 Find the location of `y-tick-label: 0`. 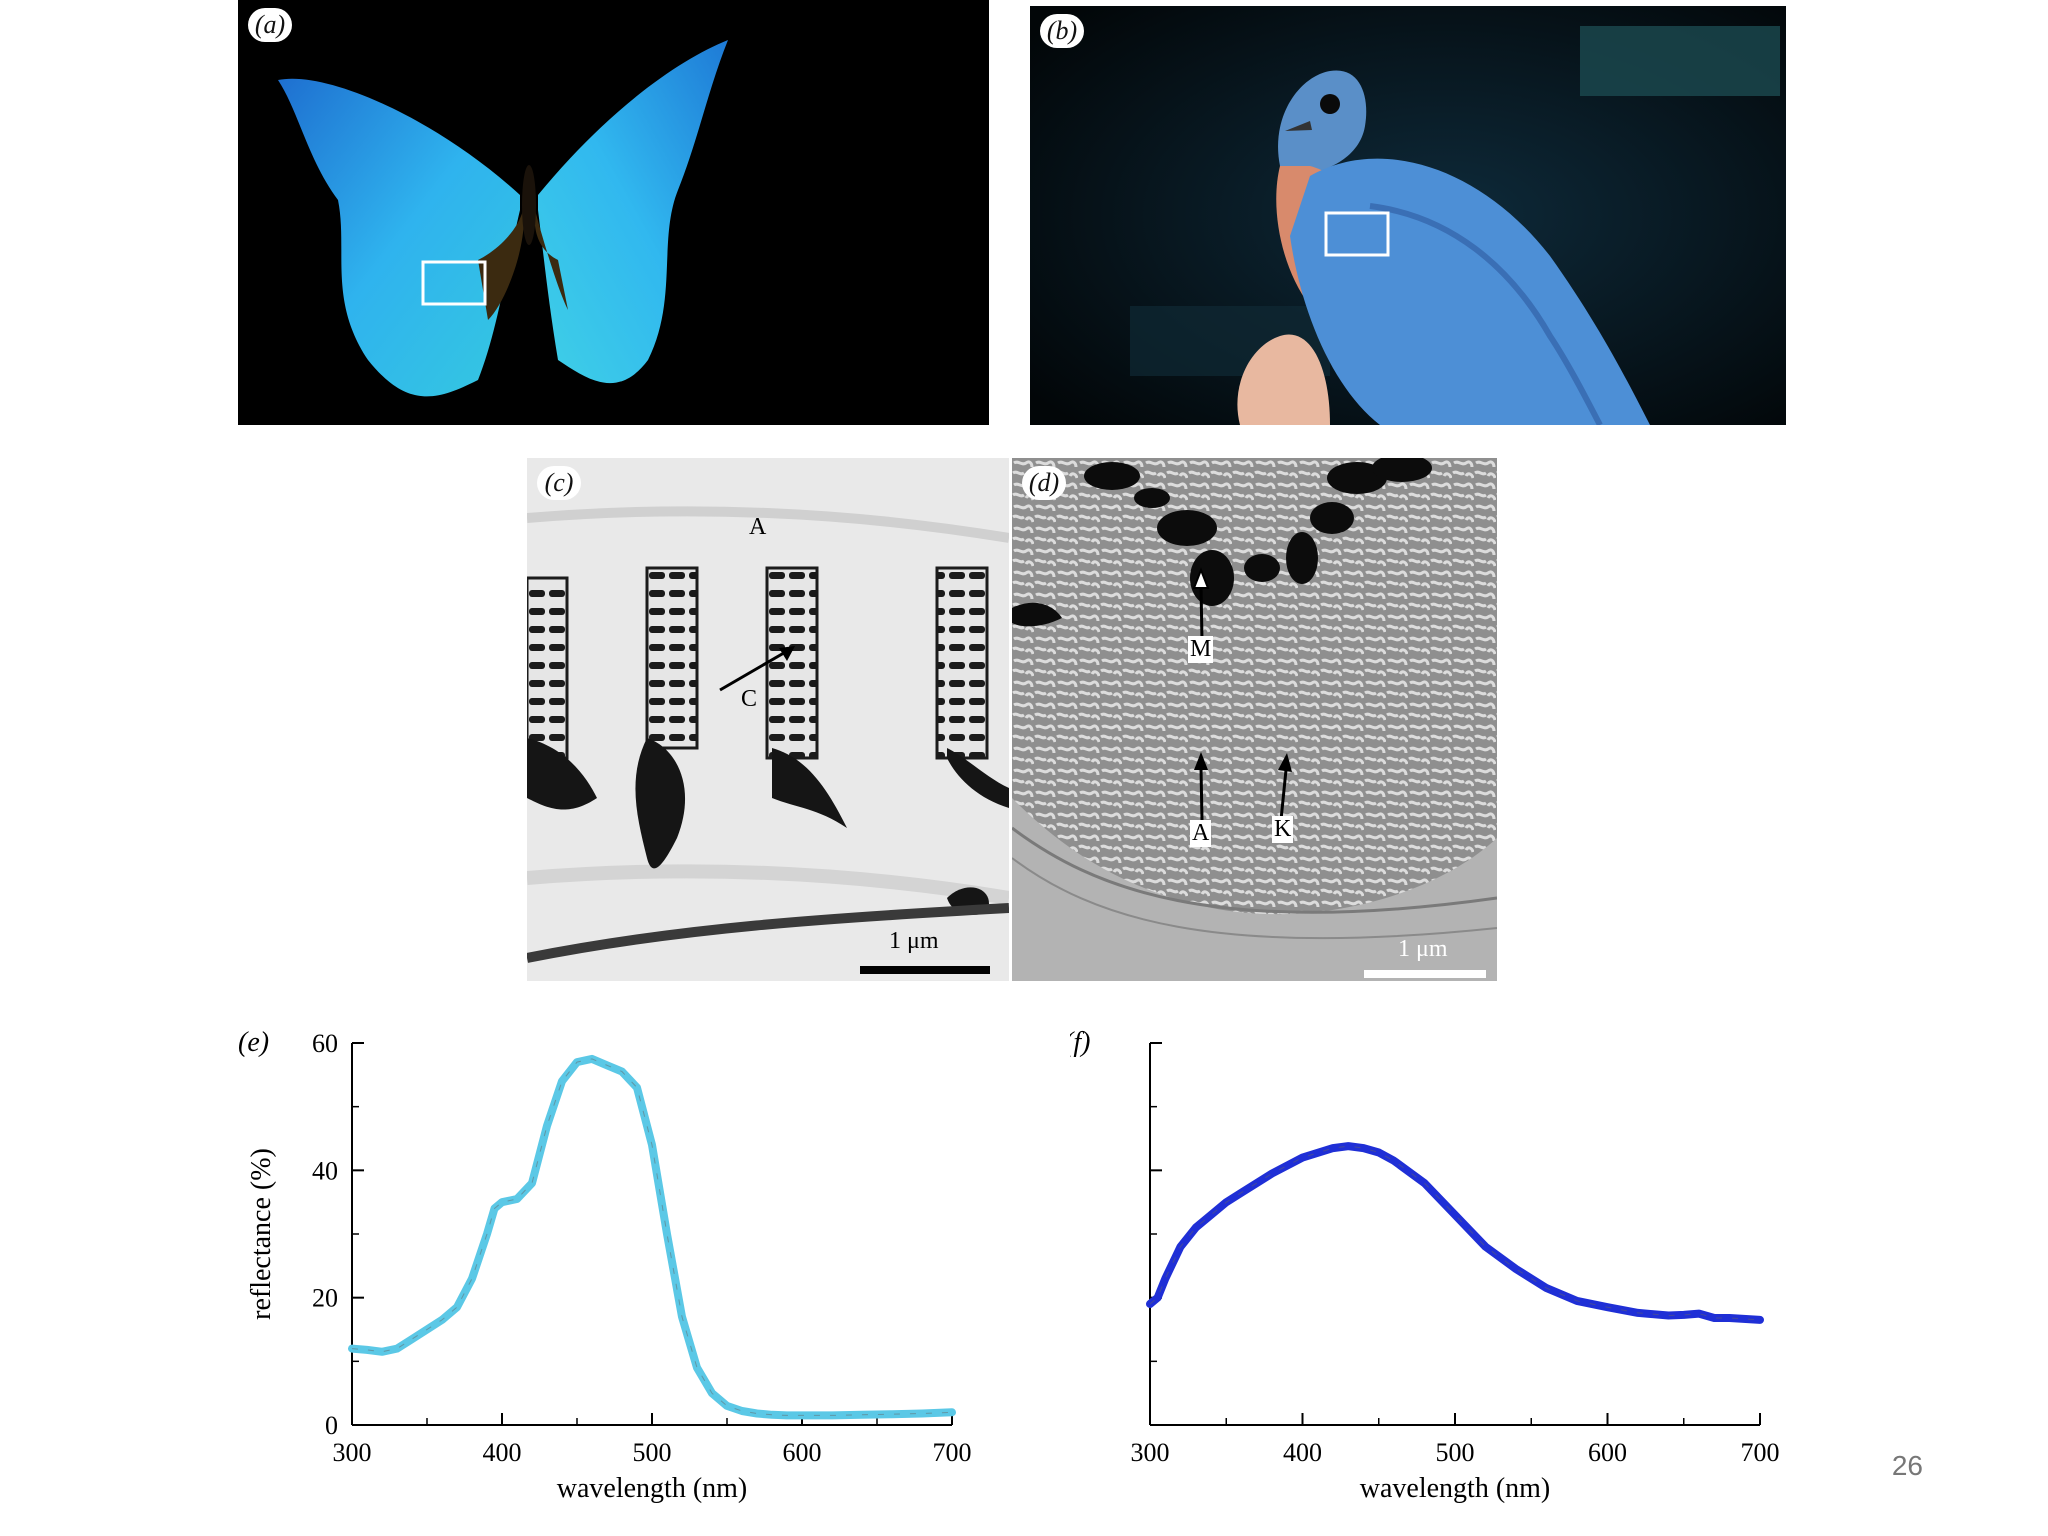

y-tick-label: 0 is located at coordinates (331, 1425).